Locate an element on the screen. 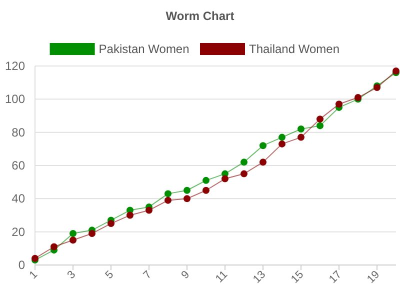 This screenshot has width=400, height=300. legend-label: Pakistan Women is located at coordinates (144, 49).